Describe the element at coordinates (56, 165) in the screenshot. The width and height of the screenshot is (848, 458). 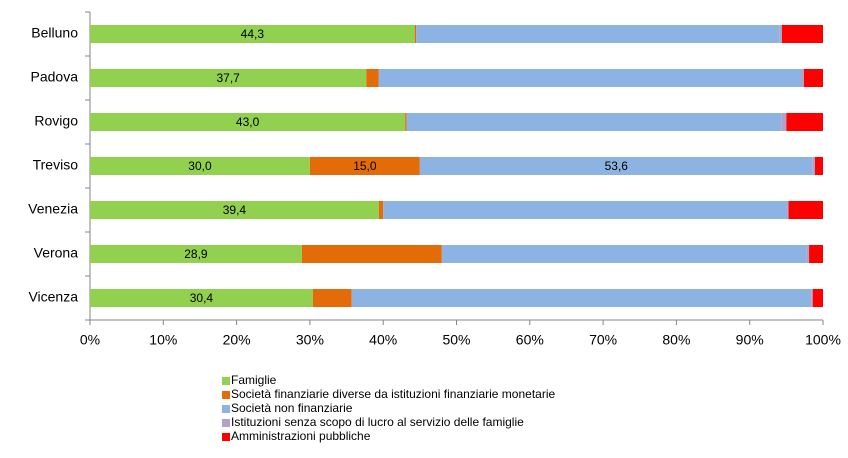
I see `category-label: Treviso` at that location.